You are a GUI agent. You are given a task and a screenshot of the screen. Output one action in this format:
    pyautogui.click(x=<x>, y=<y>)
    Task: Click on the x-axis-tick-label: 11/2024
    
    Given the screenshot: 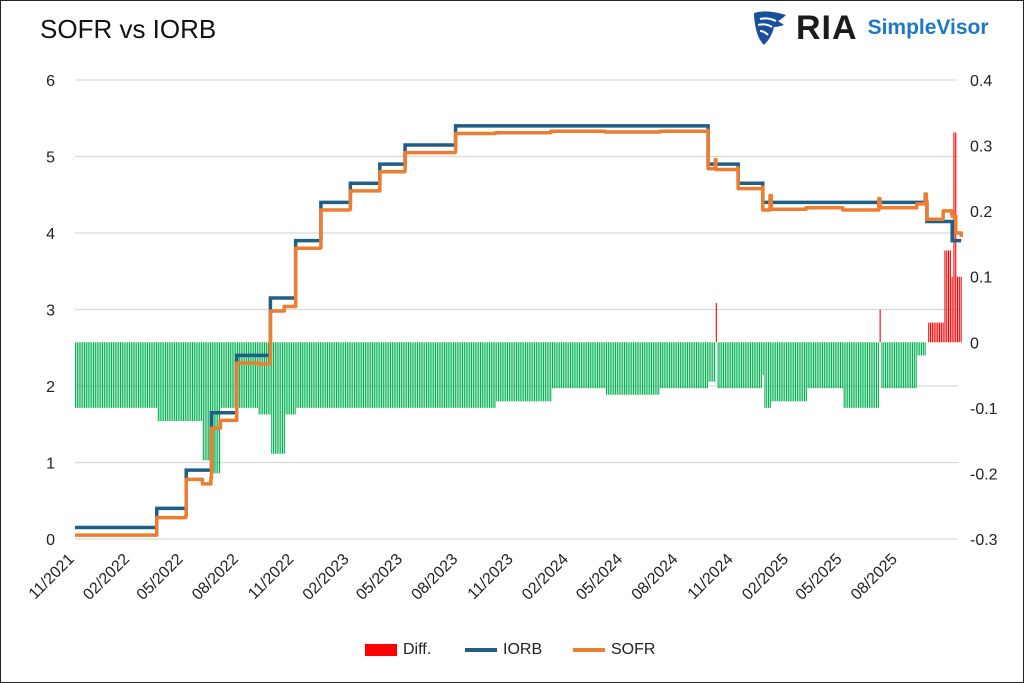 What is the action you would take?
    pyautogui.click(x=711, y=577)
    